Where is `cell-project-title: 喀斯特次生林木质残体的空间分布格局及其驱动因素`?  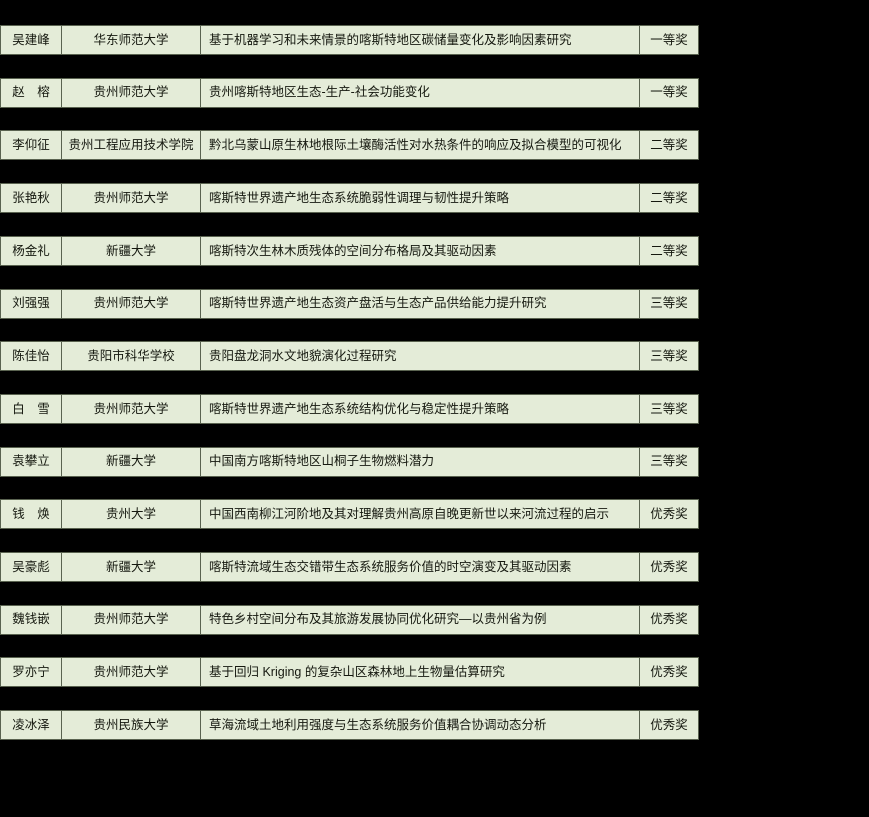
cell-project-title: 喀斯特次生林木质残体的空间分布格局及其驱动因素 is located at coordinates (420, 250).